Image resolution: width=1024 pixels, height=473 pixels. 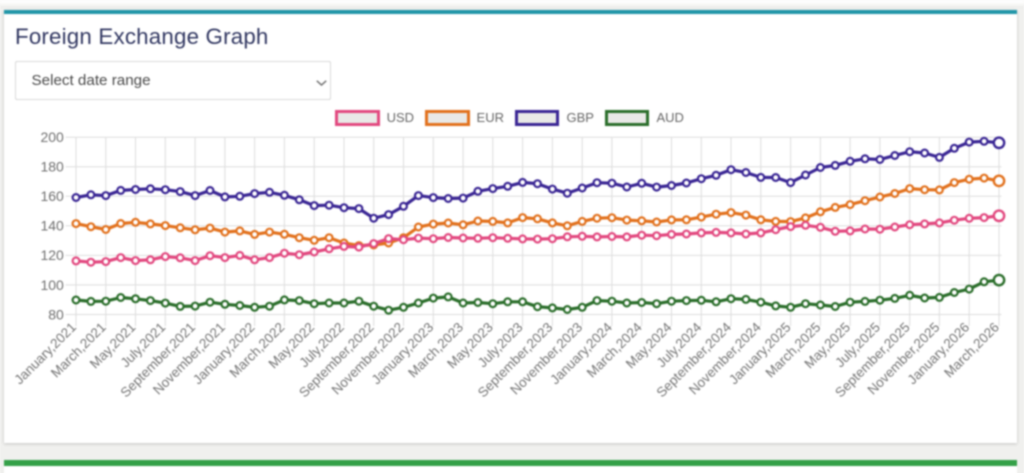 I want to click on svg-text: 140, so click(x=52, y=226).